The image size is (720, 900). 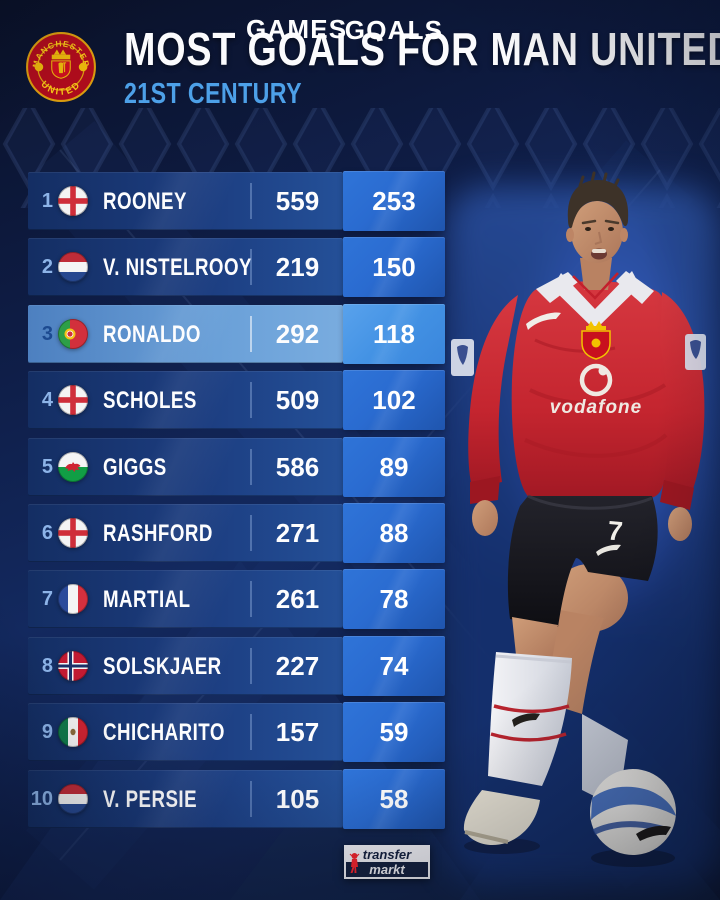 I want to click on games-value: 157, so click(x=297, y=732).